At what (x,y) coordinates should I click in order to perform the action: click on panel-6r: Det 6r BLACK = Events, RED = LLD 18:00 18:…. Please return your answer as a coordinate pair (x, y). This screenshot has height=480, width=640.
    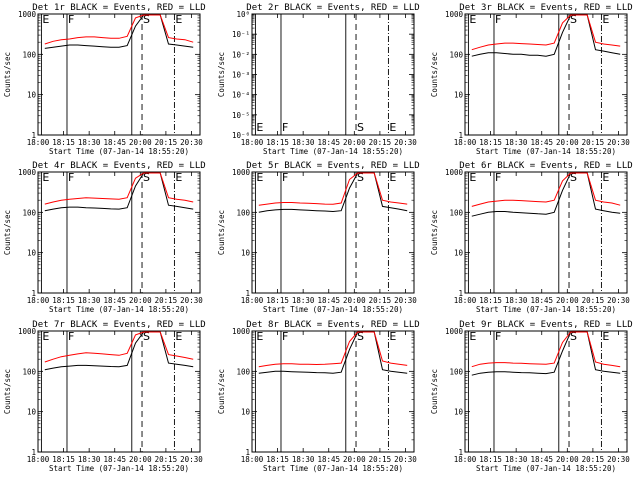
    Looking at the image, I should click on (531, 237).